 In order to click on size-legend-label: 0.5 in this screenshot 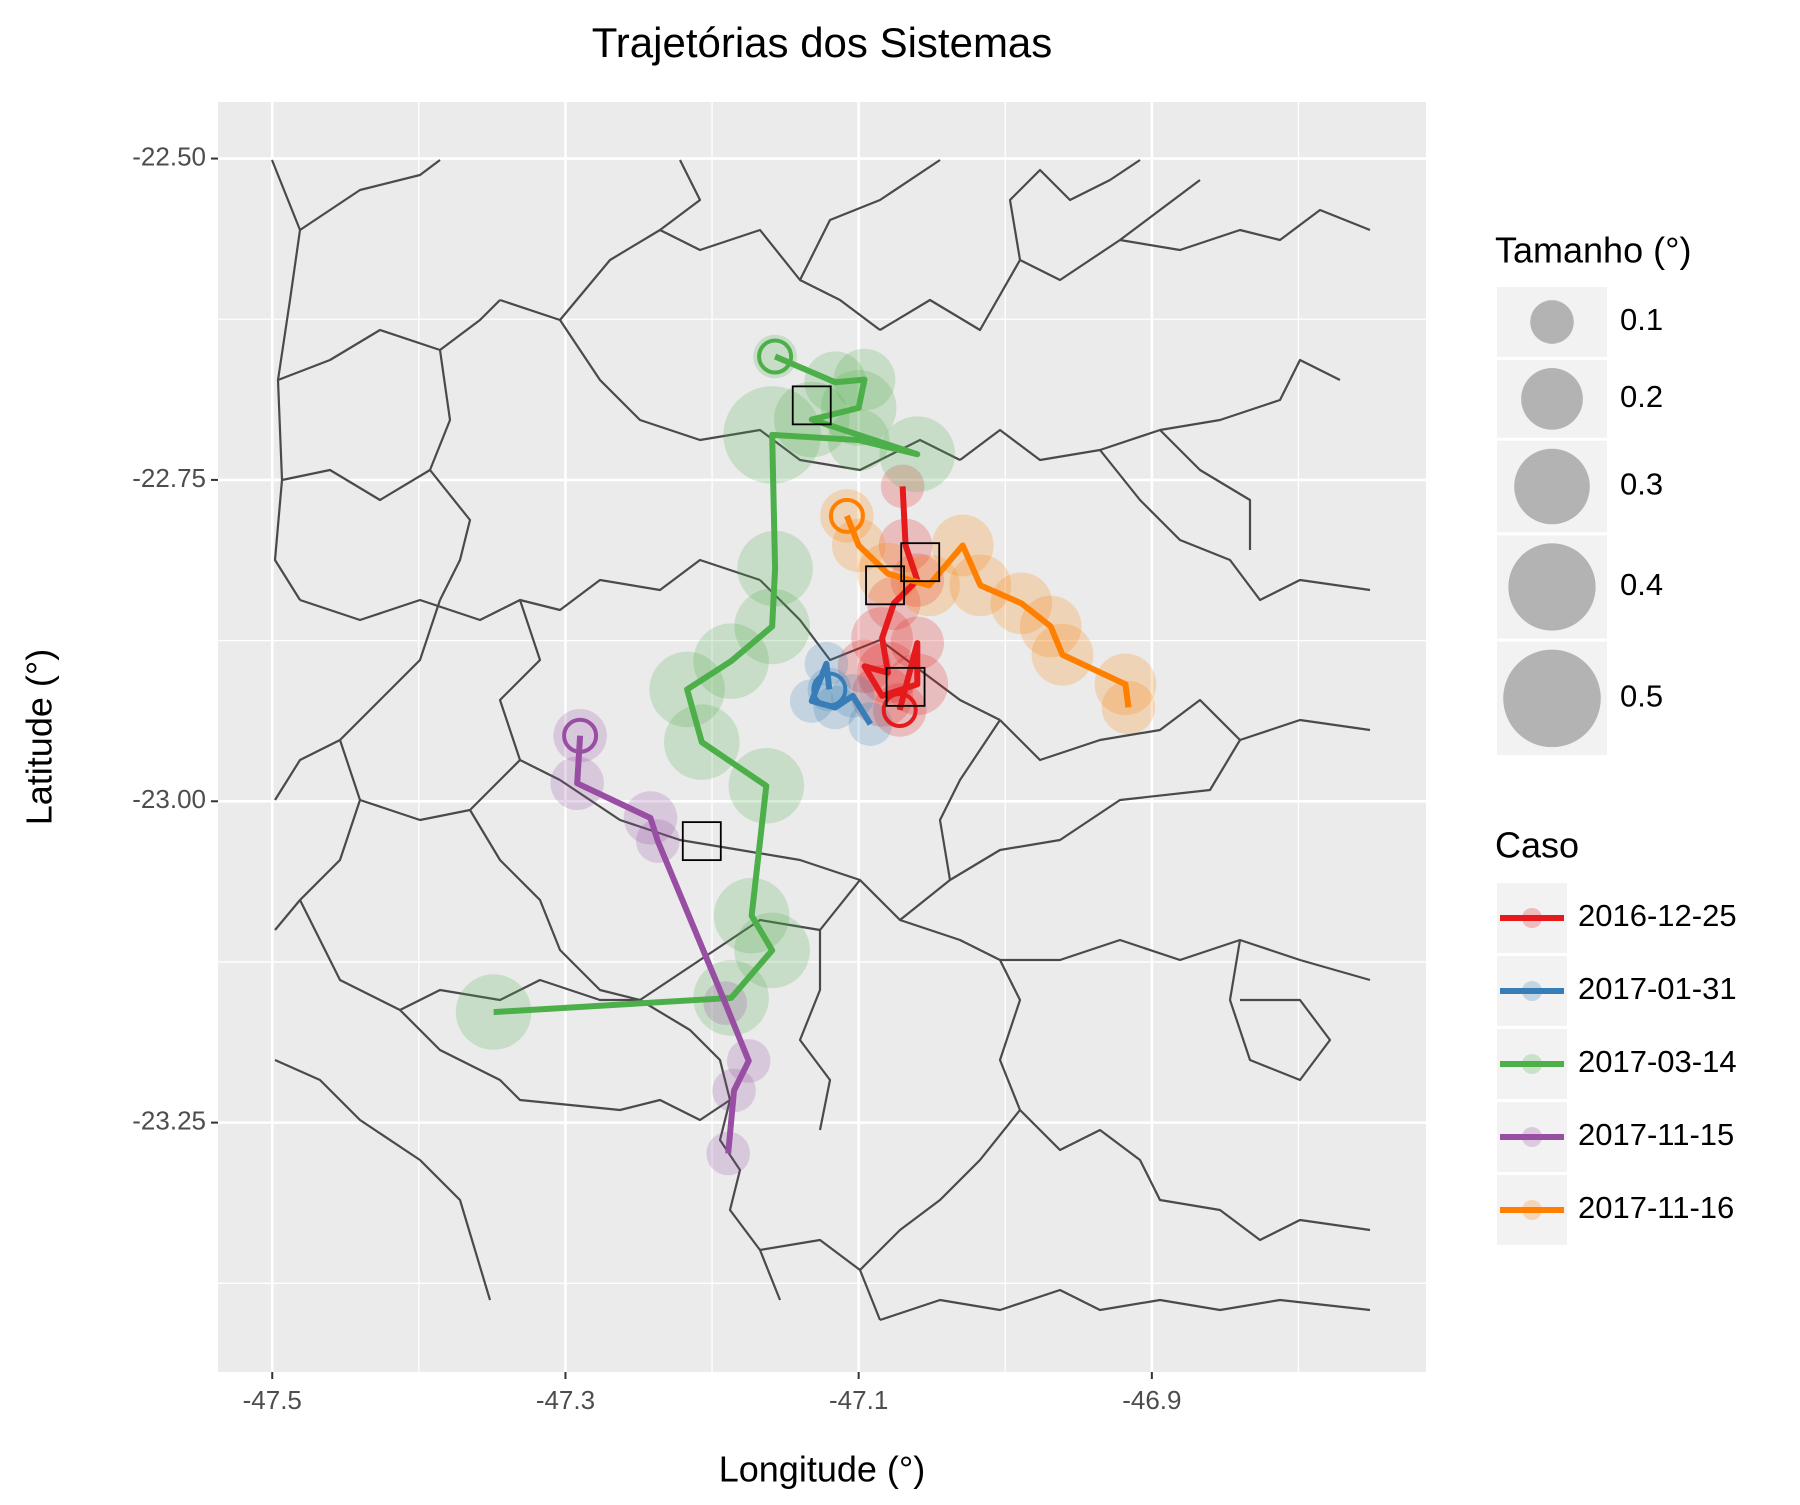, I will do `click(1641, 696)`.